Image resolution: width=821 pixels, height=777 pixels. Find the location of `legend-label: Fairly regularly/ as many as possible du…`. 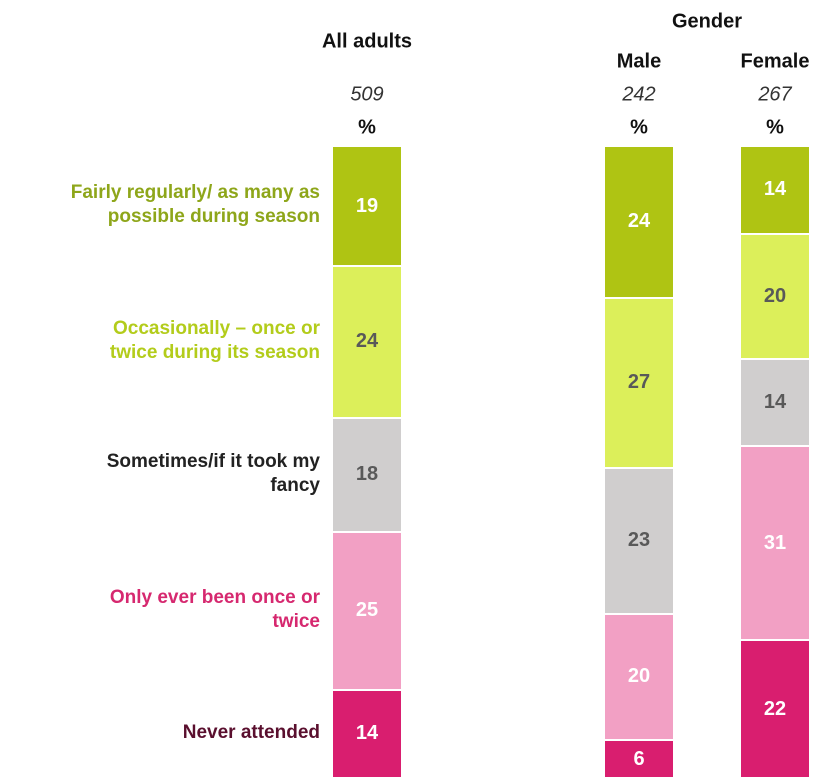

legend-label: Fairly regularly/ as many as possible du… is located at coordinates (195, 205).